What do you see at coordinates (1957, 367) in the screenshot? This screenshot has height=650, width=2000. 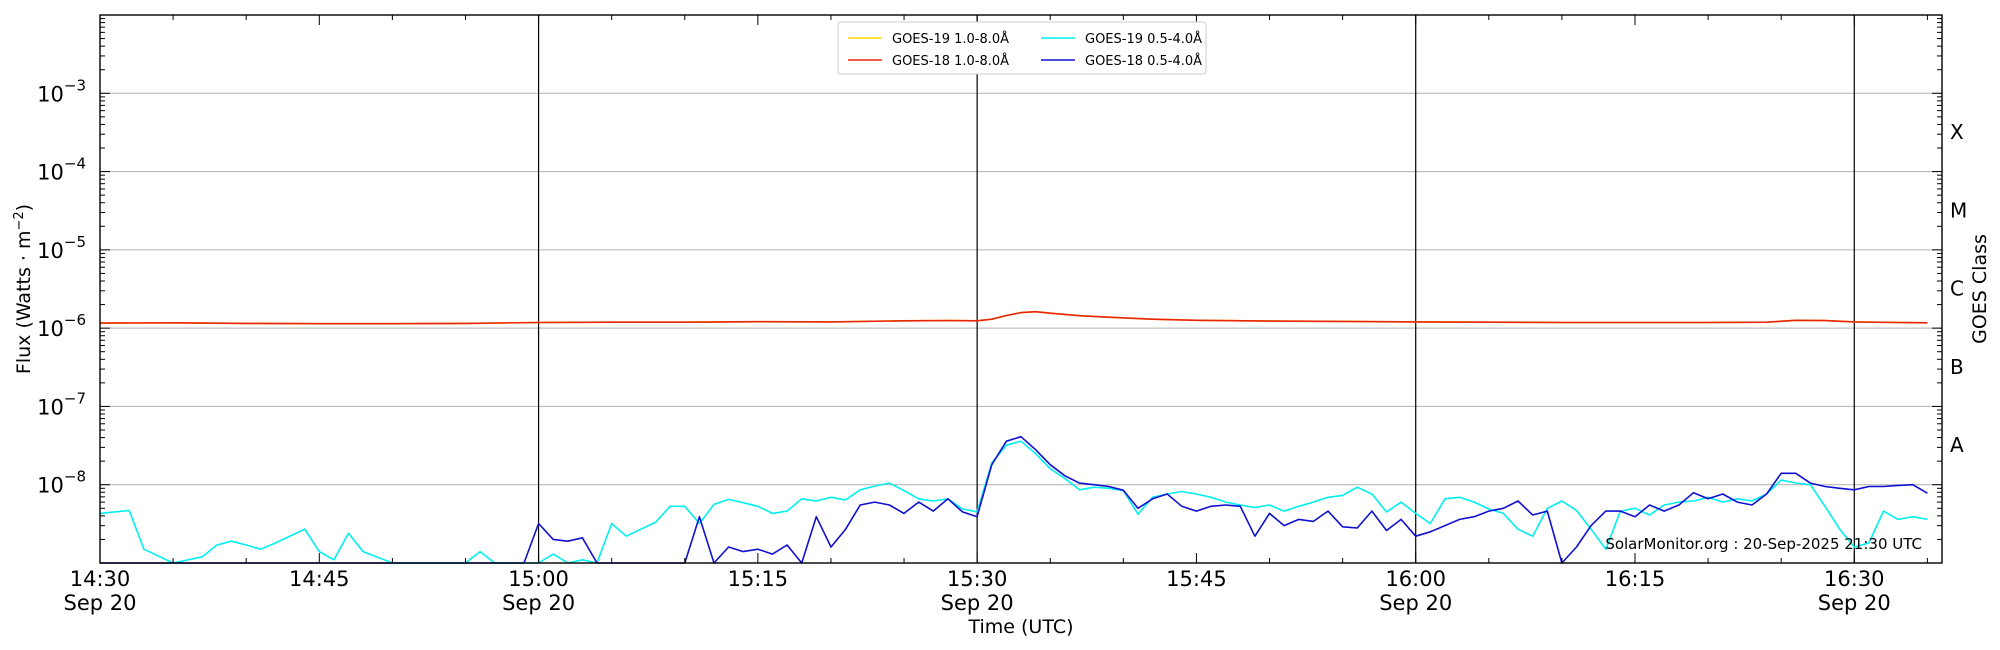 I see `goes-class-label: B` at bounding box center [1957, 367].